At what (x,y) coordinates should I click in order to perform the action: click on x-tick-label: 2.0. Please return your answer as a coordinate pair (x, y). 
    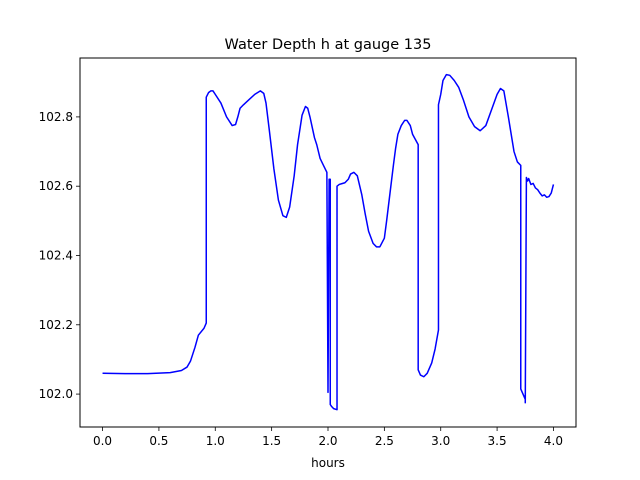
    Looking at the image, I should click on (327, 441).